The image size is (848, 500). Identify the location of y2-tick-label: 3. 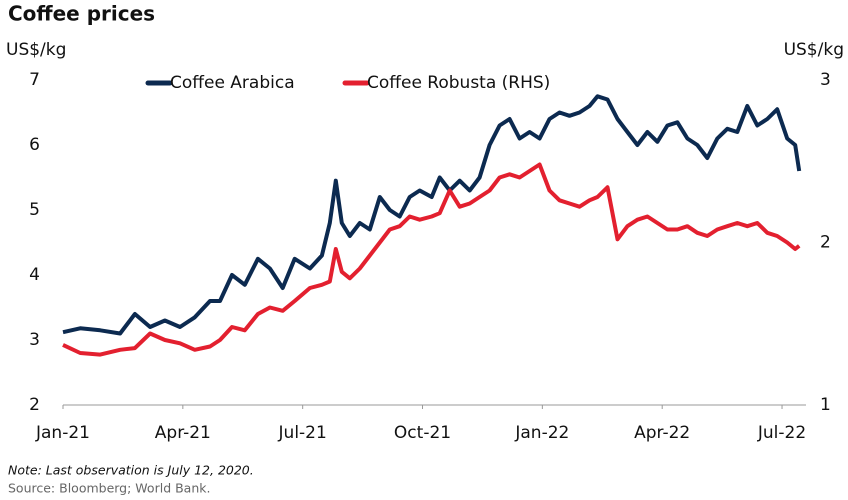
(825, 80).